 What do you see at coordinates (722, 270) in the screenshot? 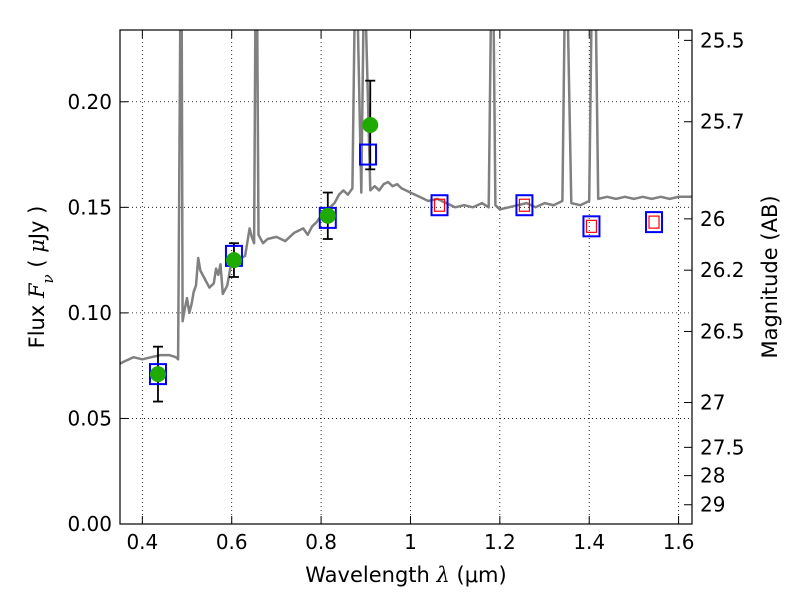
I see `y2-tick-label: 26.2` at bounding box center [722, 270].